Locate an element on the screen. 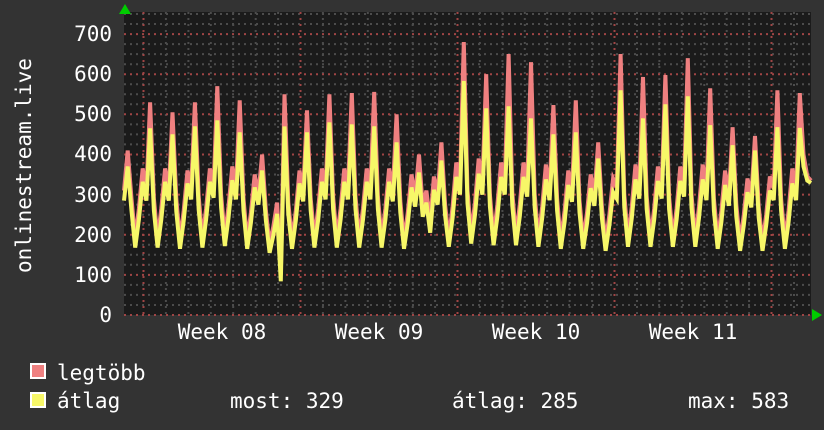 The width and height of the screenshot is (824, 430). y-tick-label: 200 is located at coordinates (93, 234).